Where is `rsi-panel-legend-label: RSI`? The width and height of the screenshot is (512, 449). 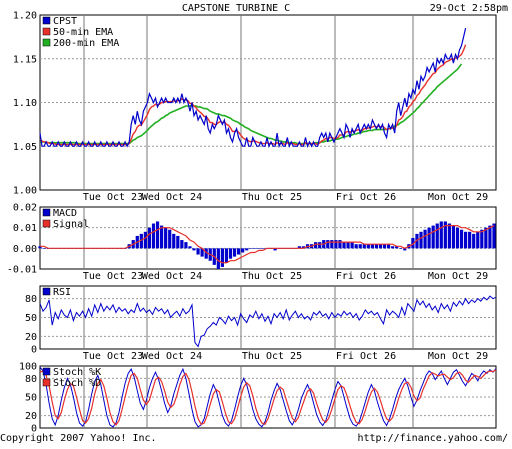 rsi-panel-legend-label: RSI is located at coordinates (62, 292).